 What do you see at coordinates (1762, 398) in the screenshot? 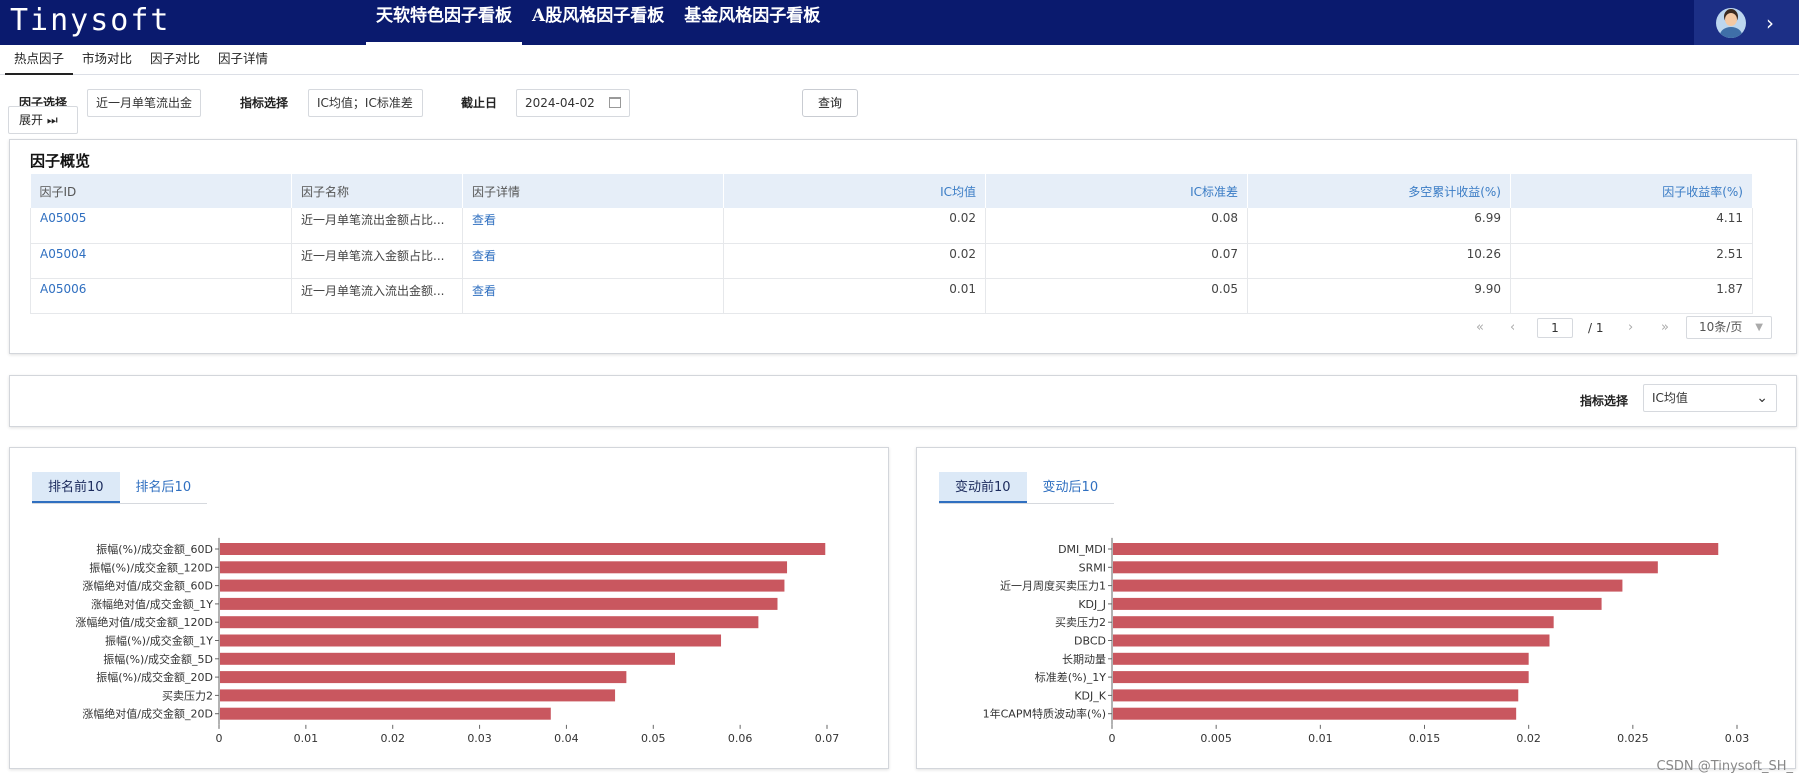
I see `chevron-down-icon: ⌄` at bounding box center [1762, 398].